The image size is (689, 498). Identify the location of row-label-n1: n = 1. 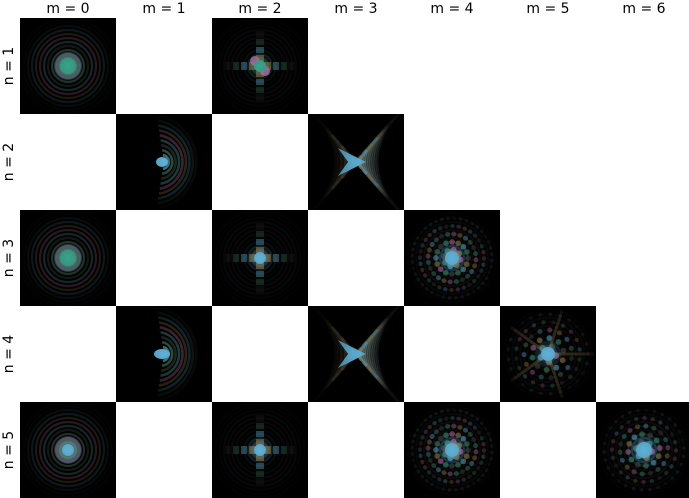
(9, 66).